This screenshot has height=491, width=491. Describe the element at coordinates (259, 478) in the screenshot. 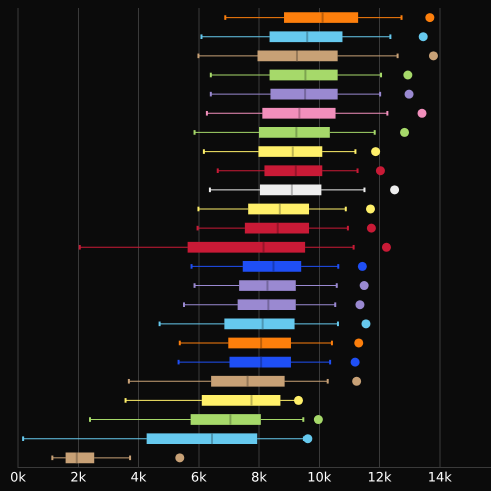

I see `x-tick-label: 8k` at that location.